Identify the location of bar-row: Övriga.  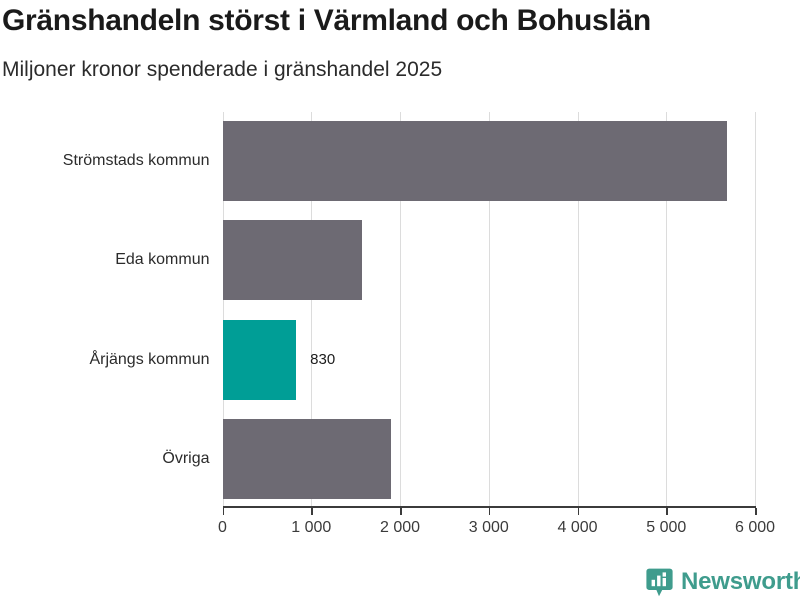
(459, 459).